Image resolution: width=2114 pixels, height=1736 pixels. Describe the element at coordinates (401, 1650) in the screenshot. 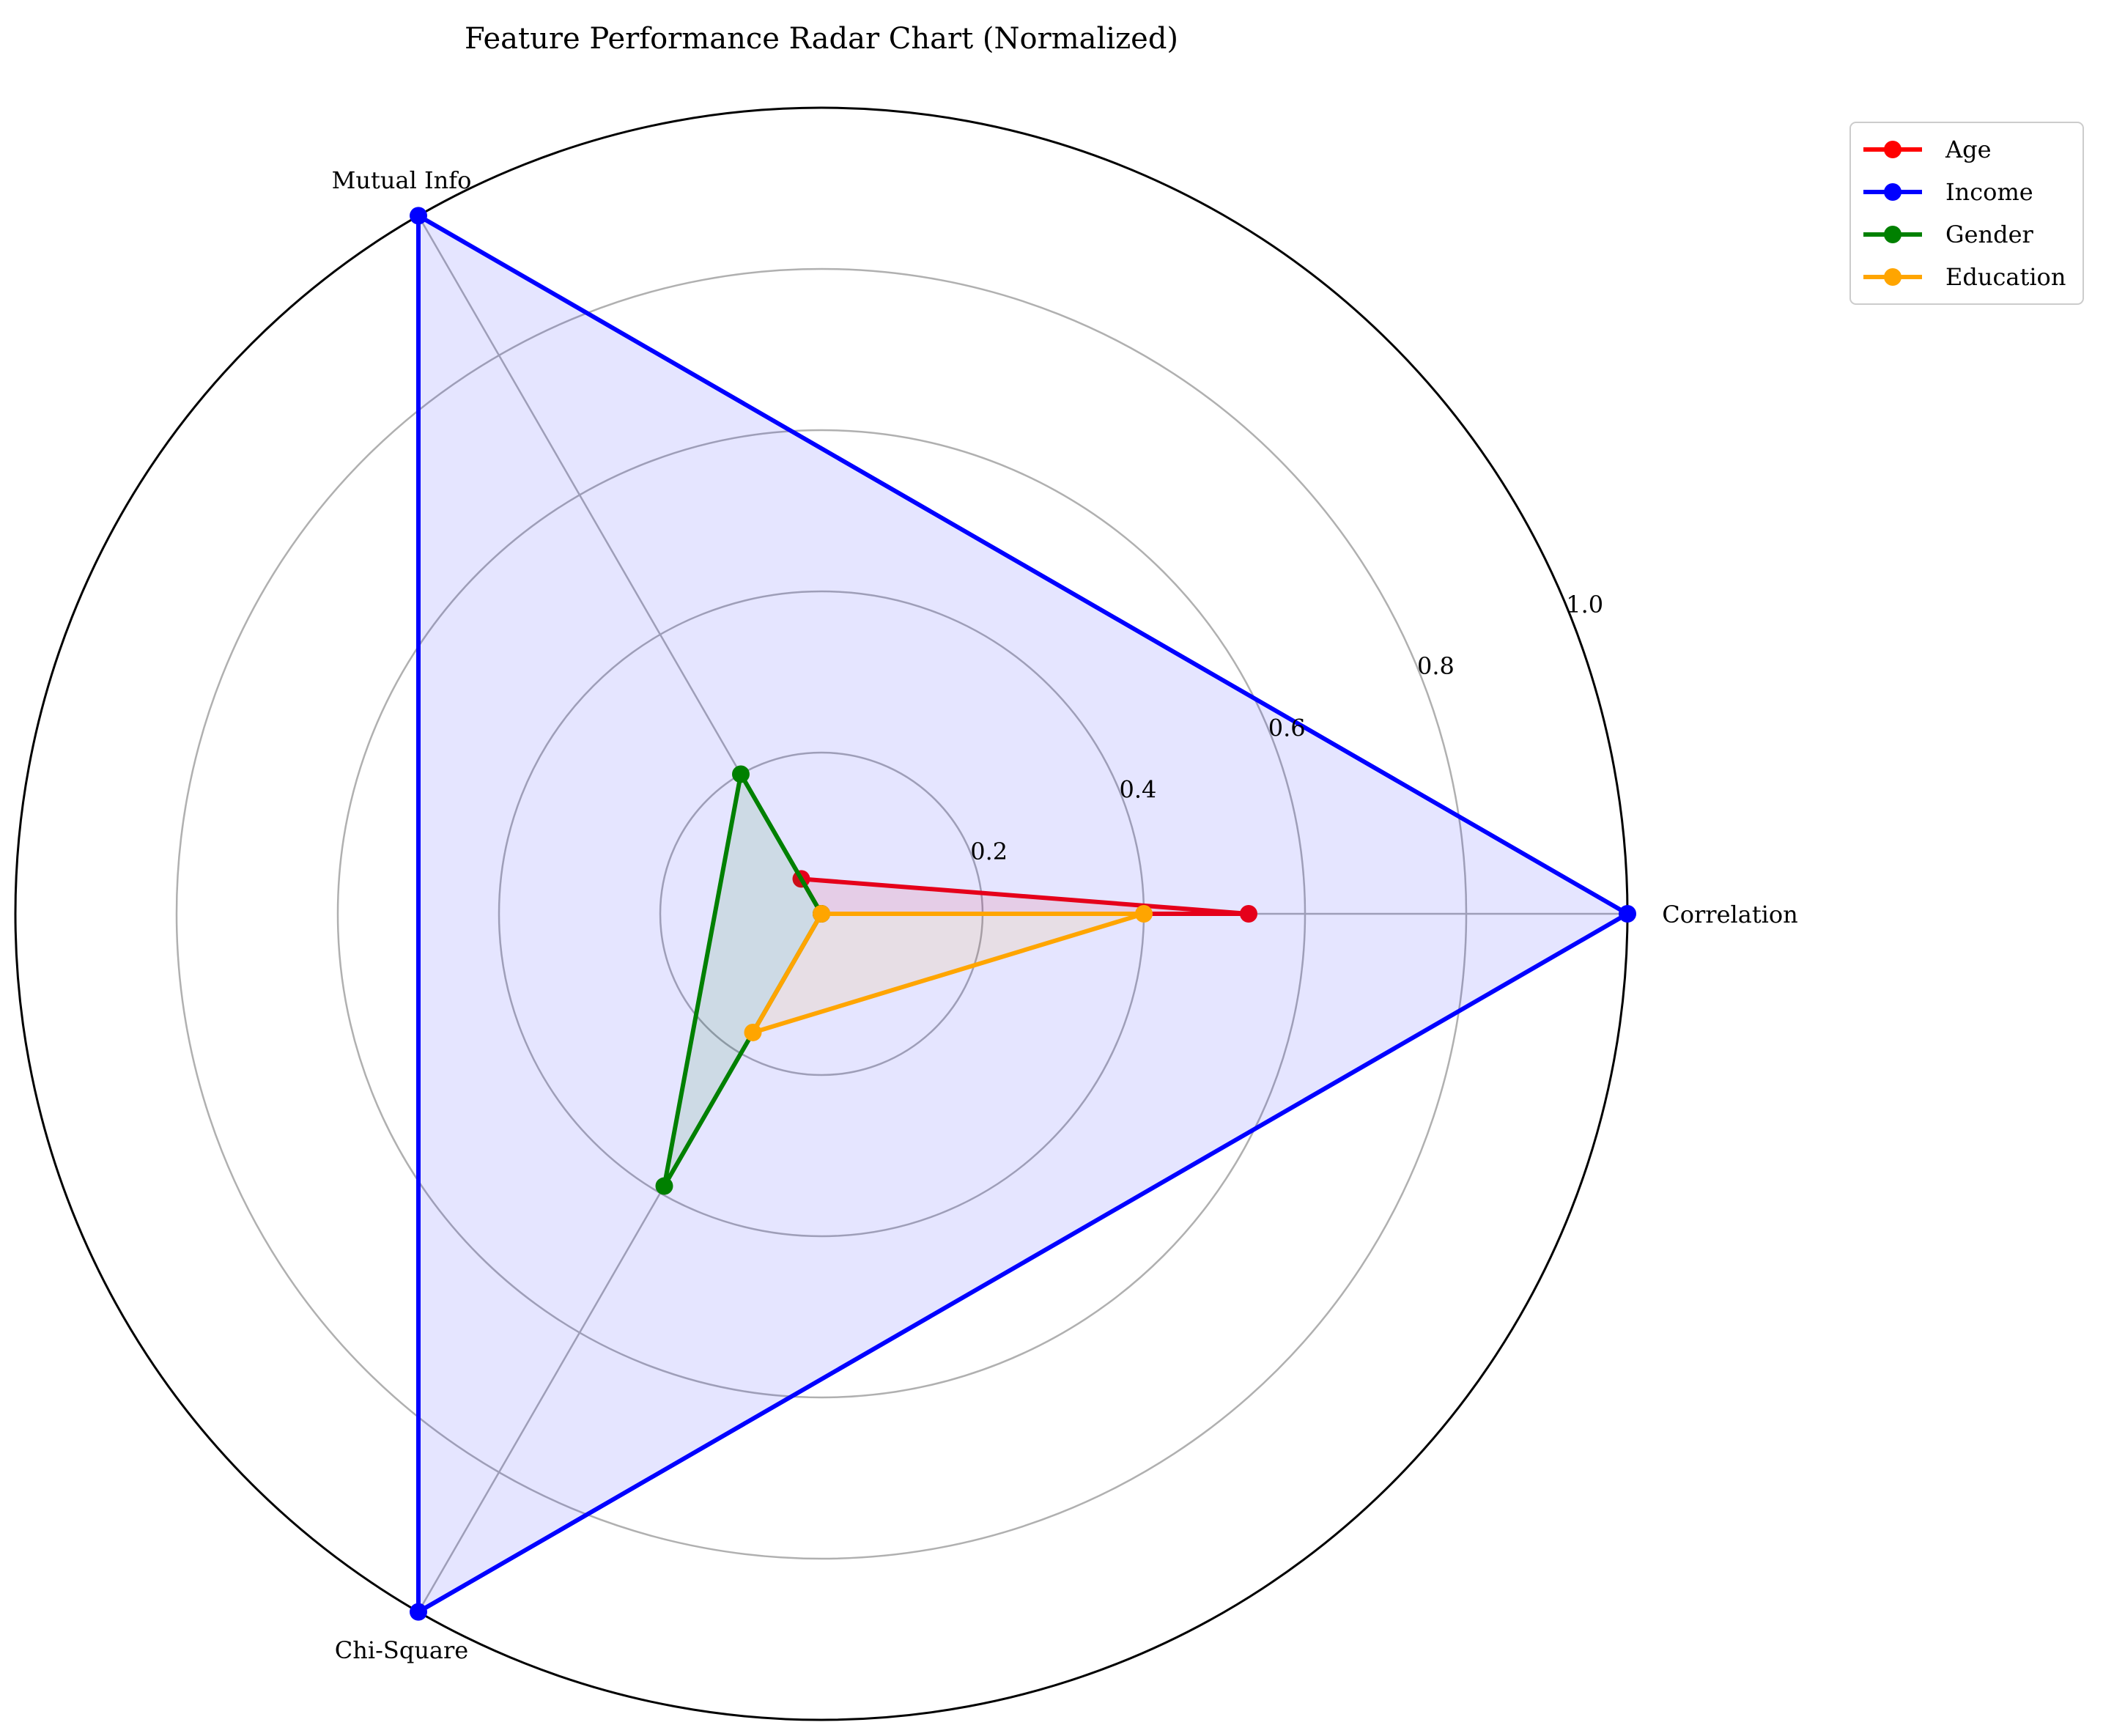

I see `axis-label-2: Chi-Square` at that location.